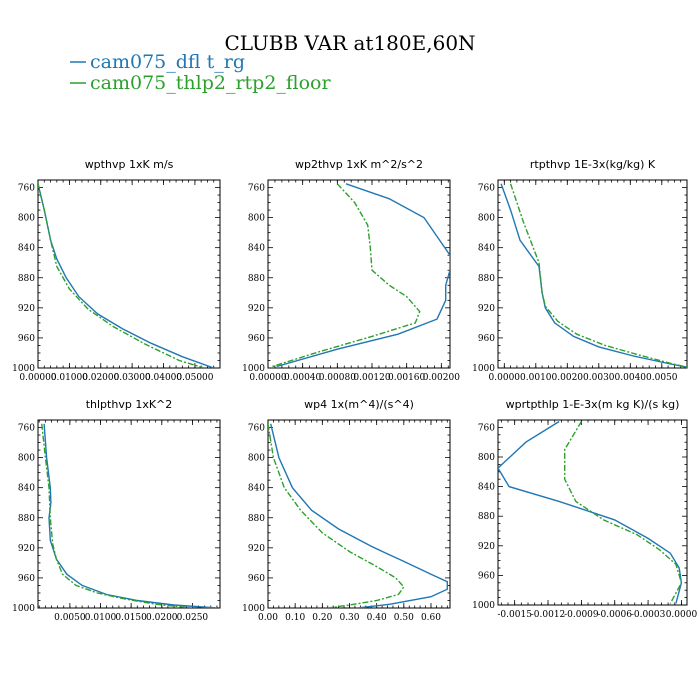 This screenshot has width=700, height=700. Describe the element at coordinates (337, 378) in the screenshot. I see `x-tick-label: 0.00080` at that location.